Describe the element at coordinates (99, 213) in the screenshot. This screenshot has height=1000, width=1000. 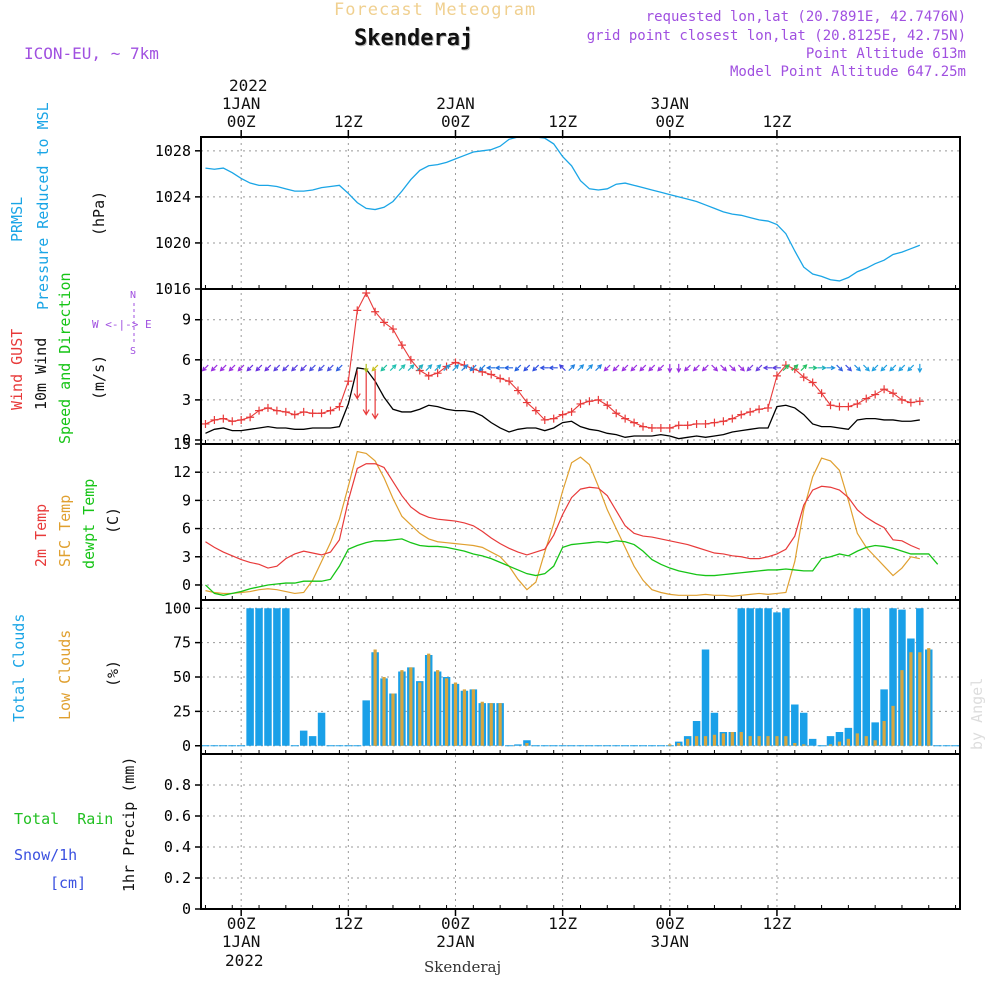
I see `pressure-unit: (hPa)` at that location.